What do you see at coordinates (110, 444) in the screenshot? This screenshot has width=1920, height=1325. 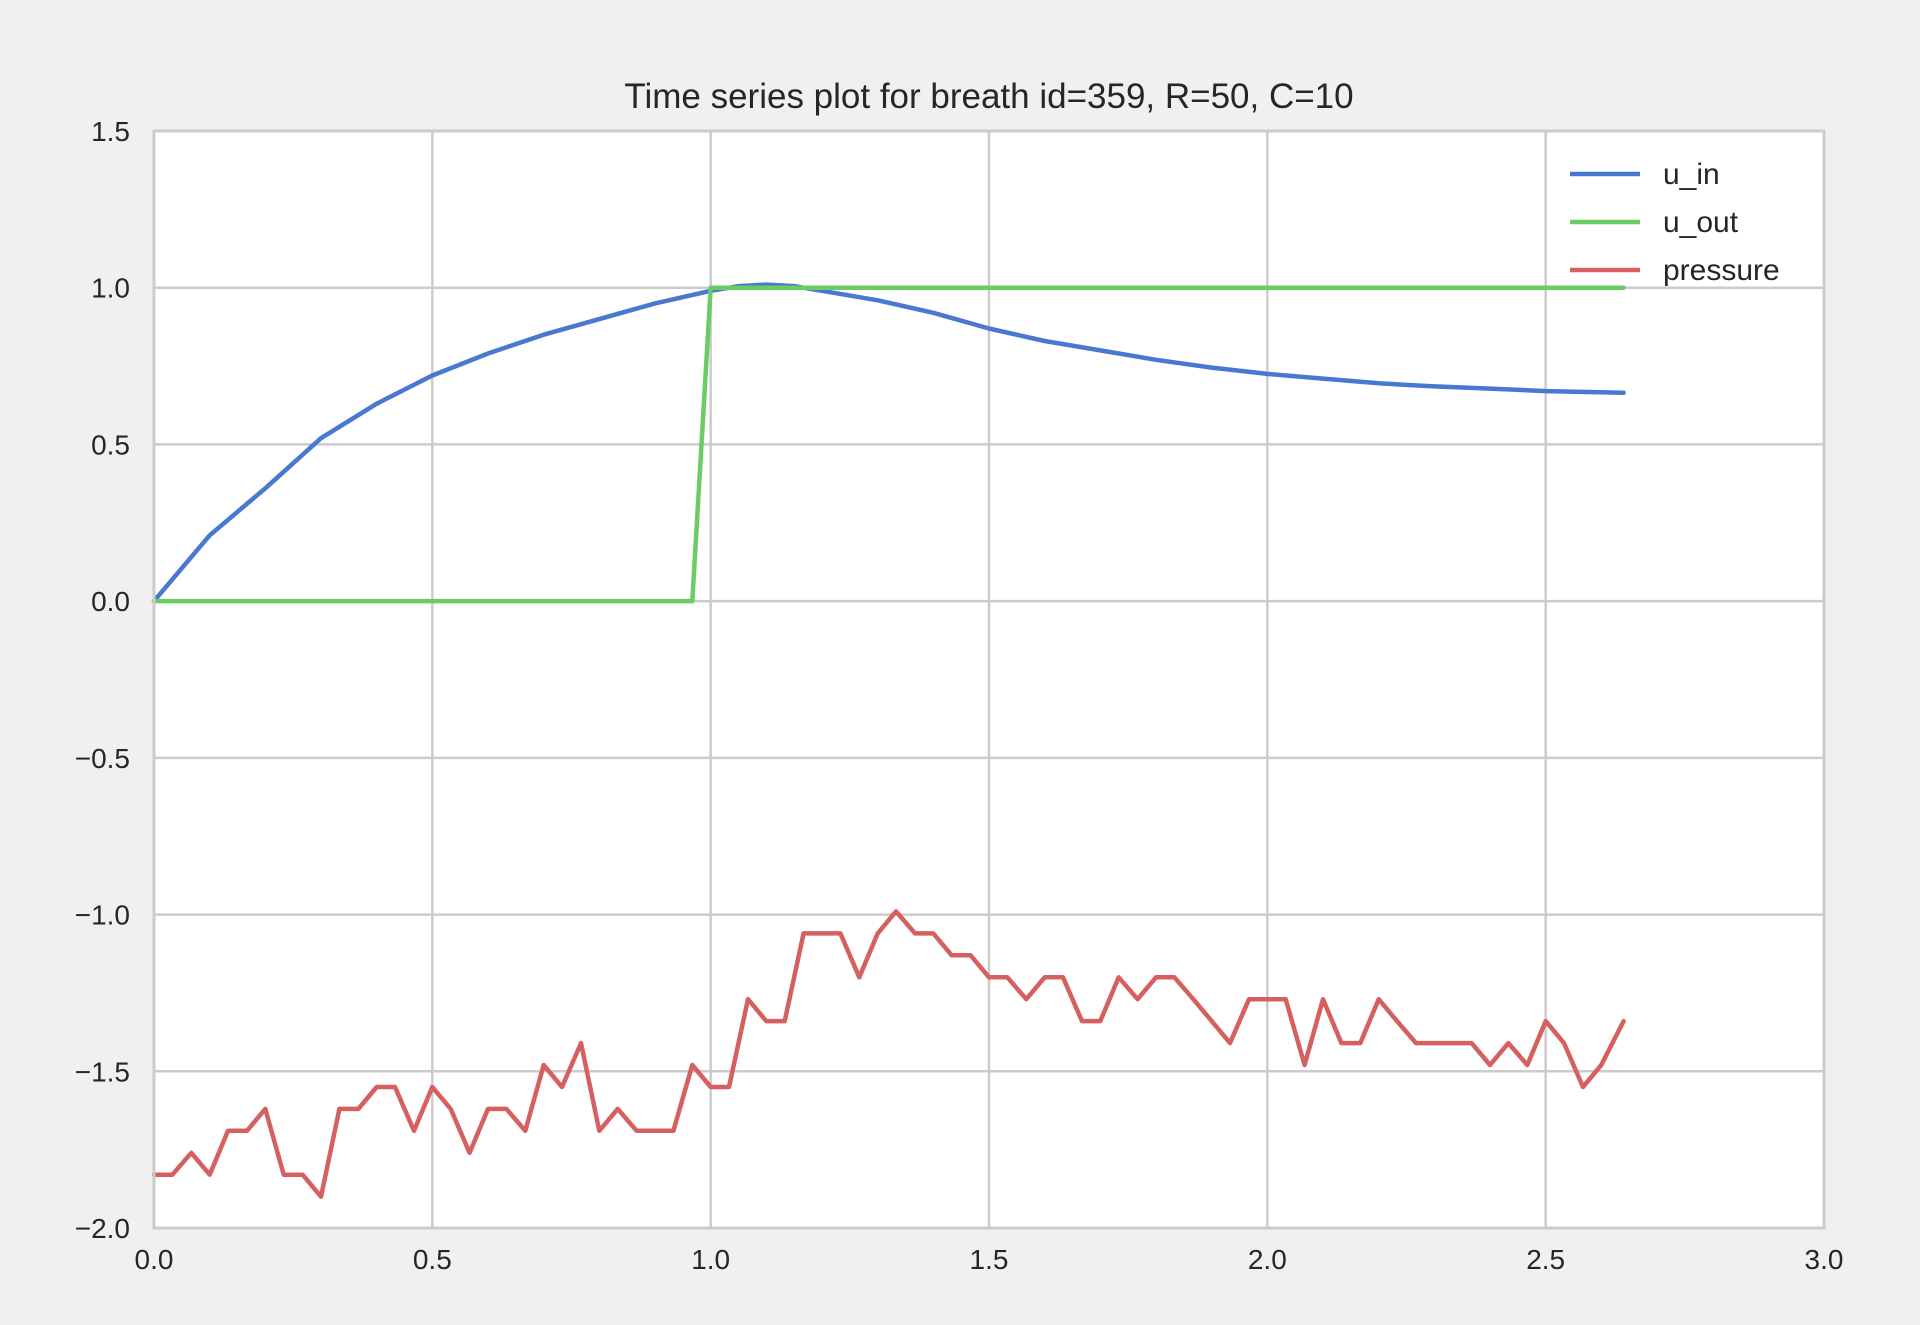 I see `y-tick-label: 0.5` at bounding box center [110, 444].